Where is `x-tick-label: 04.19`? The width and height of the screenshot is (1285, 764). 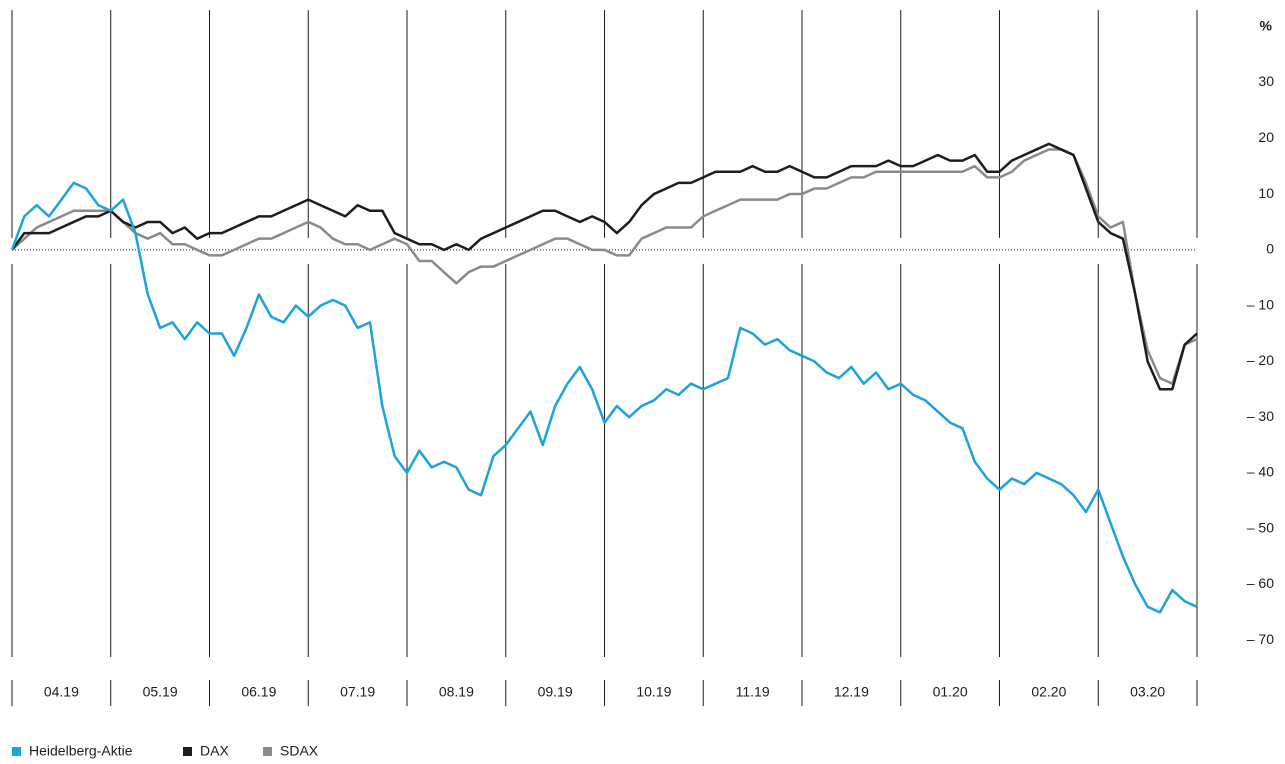
x-tick-label: 04.19 is located at coordinates (61, 692).